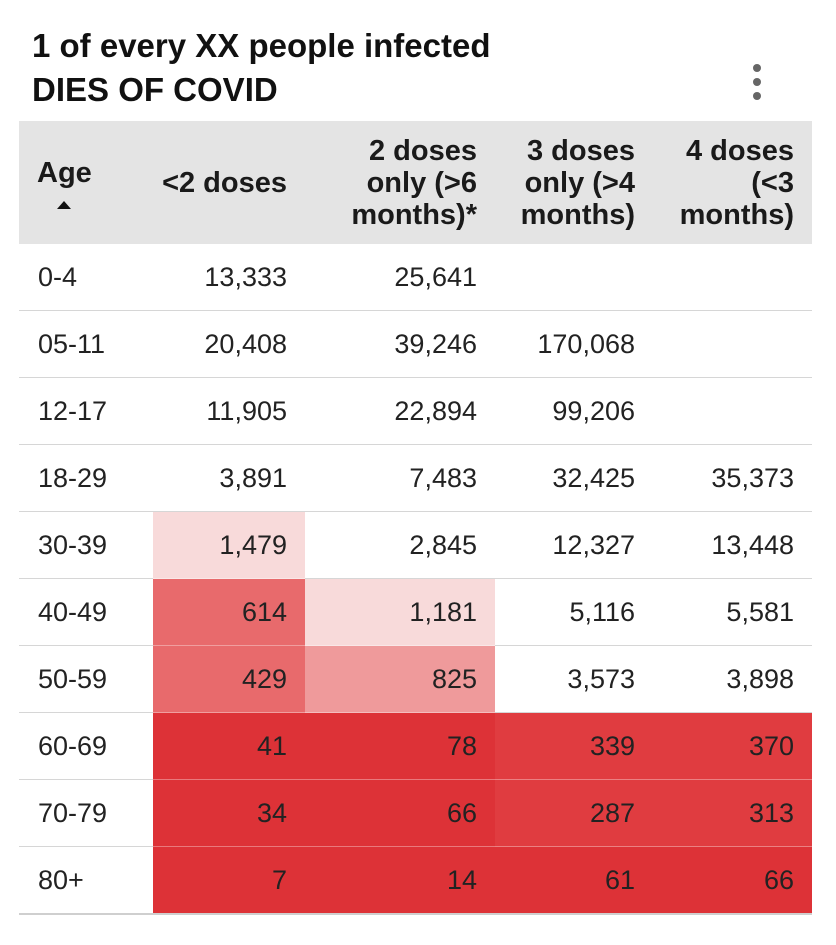 The width and height of the screenshot is (836, 945). I want to click on header-4-doses: 4 doses (<3 months), so click(732, 182).